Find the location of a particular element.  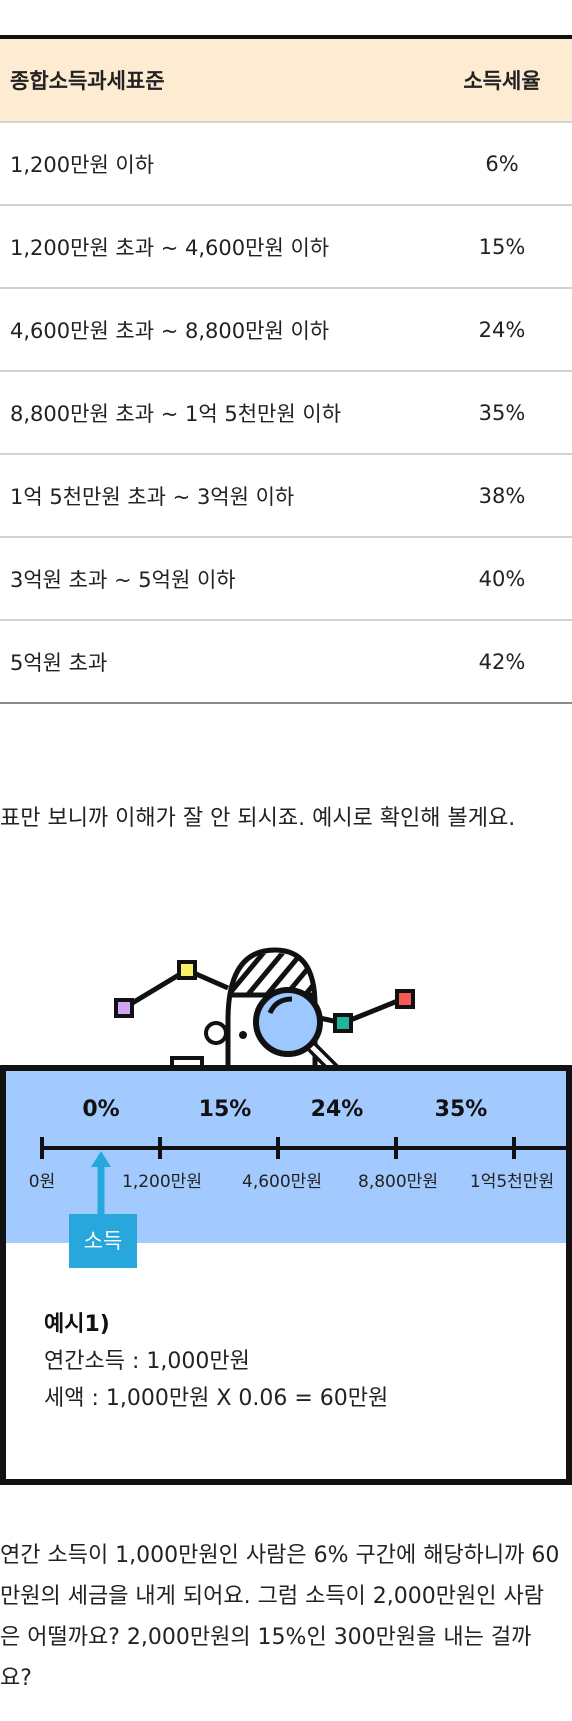

row-range: 1,200만원 초과 ~ 4,600만원 이하 is located at coordinates (170, 247).